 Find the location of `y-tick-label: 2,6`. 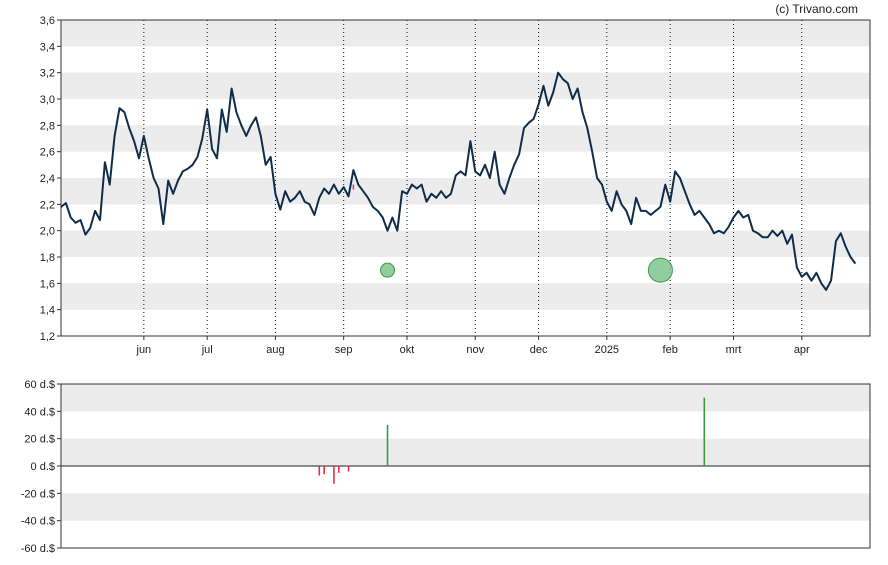

y-tick-label: 2,6 is located at coordinates (47, 153).